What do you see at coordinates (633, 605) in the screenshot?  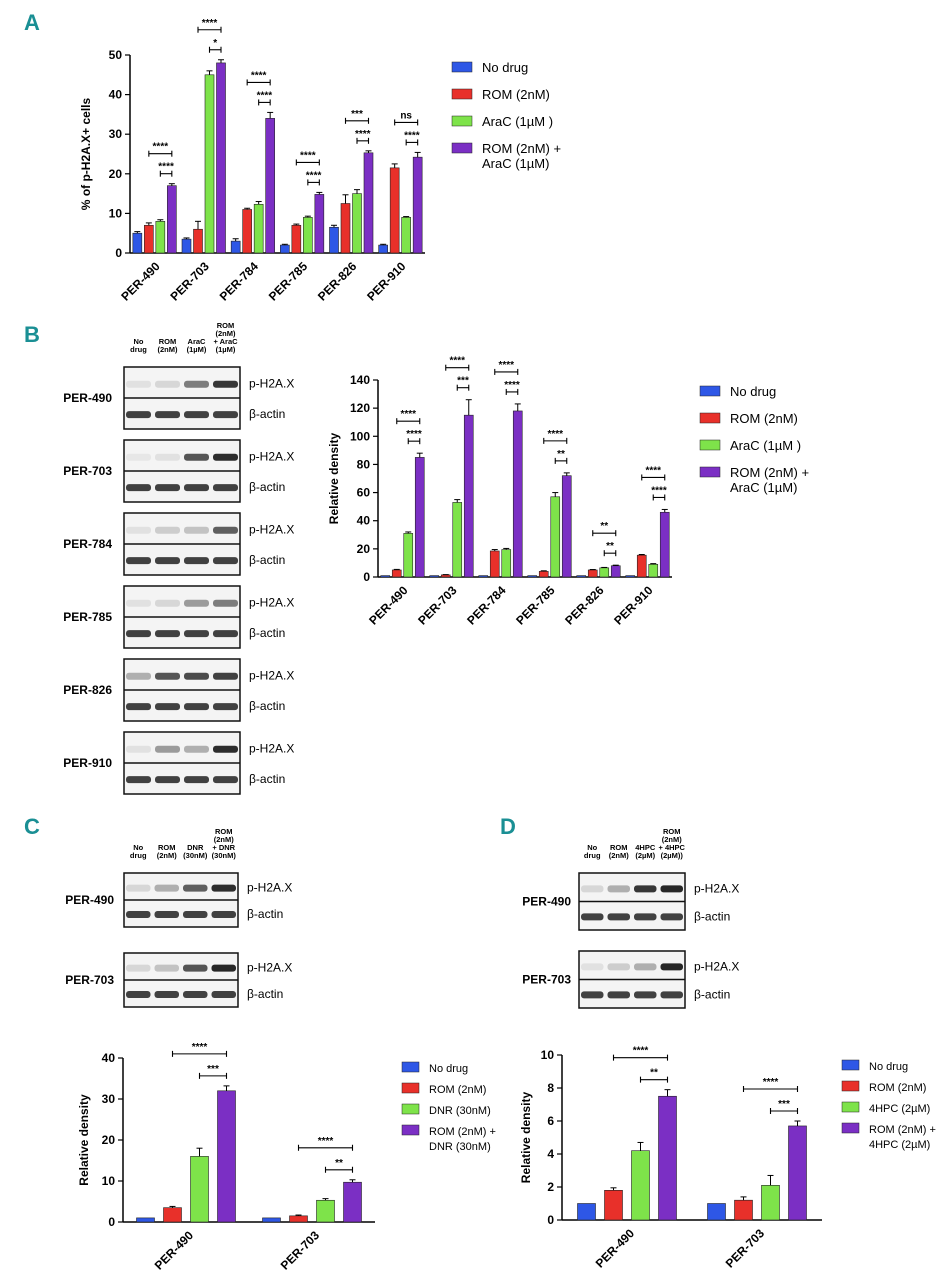 I see `x-tick-label: PER-910` at bounding box center [633, 605].